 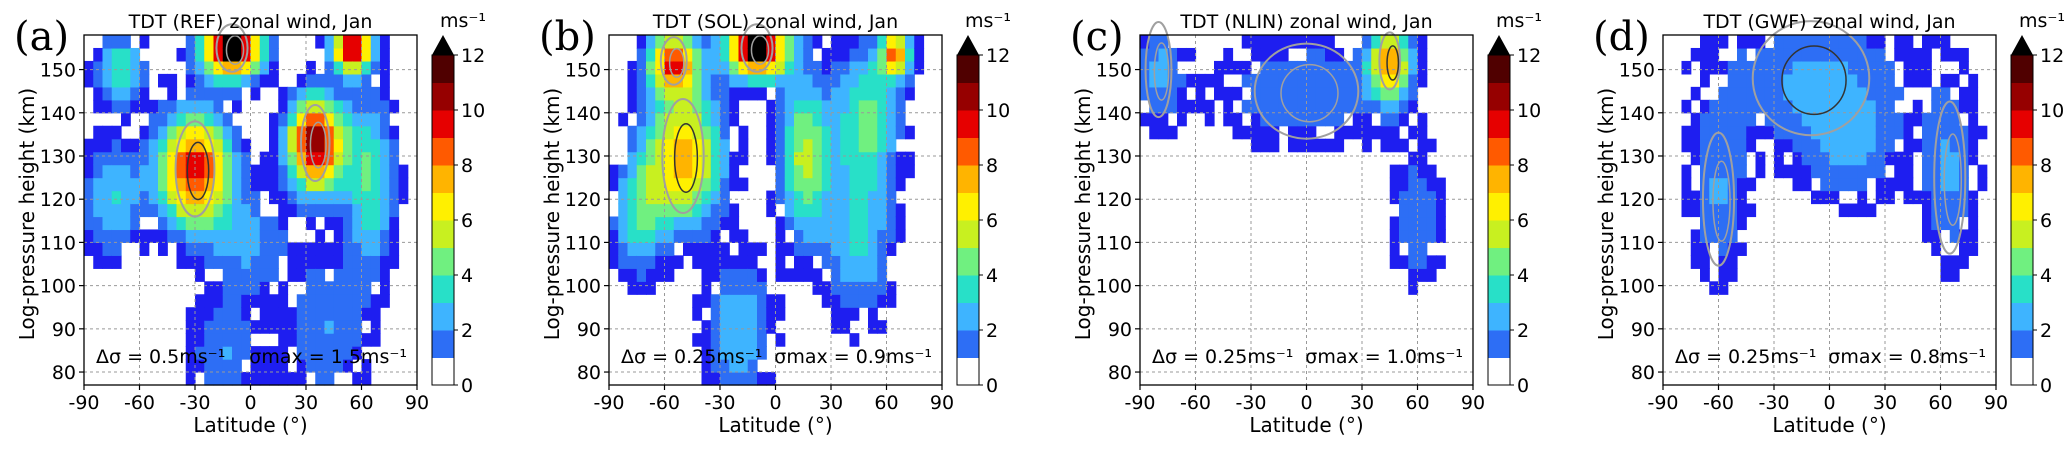 What do you see at coordinates (232, 48) in the screenshot?
I see `contour-line` at bounding box center [232, 48].